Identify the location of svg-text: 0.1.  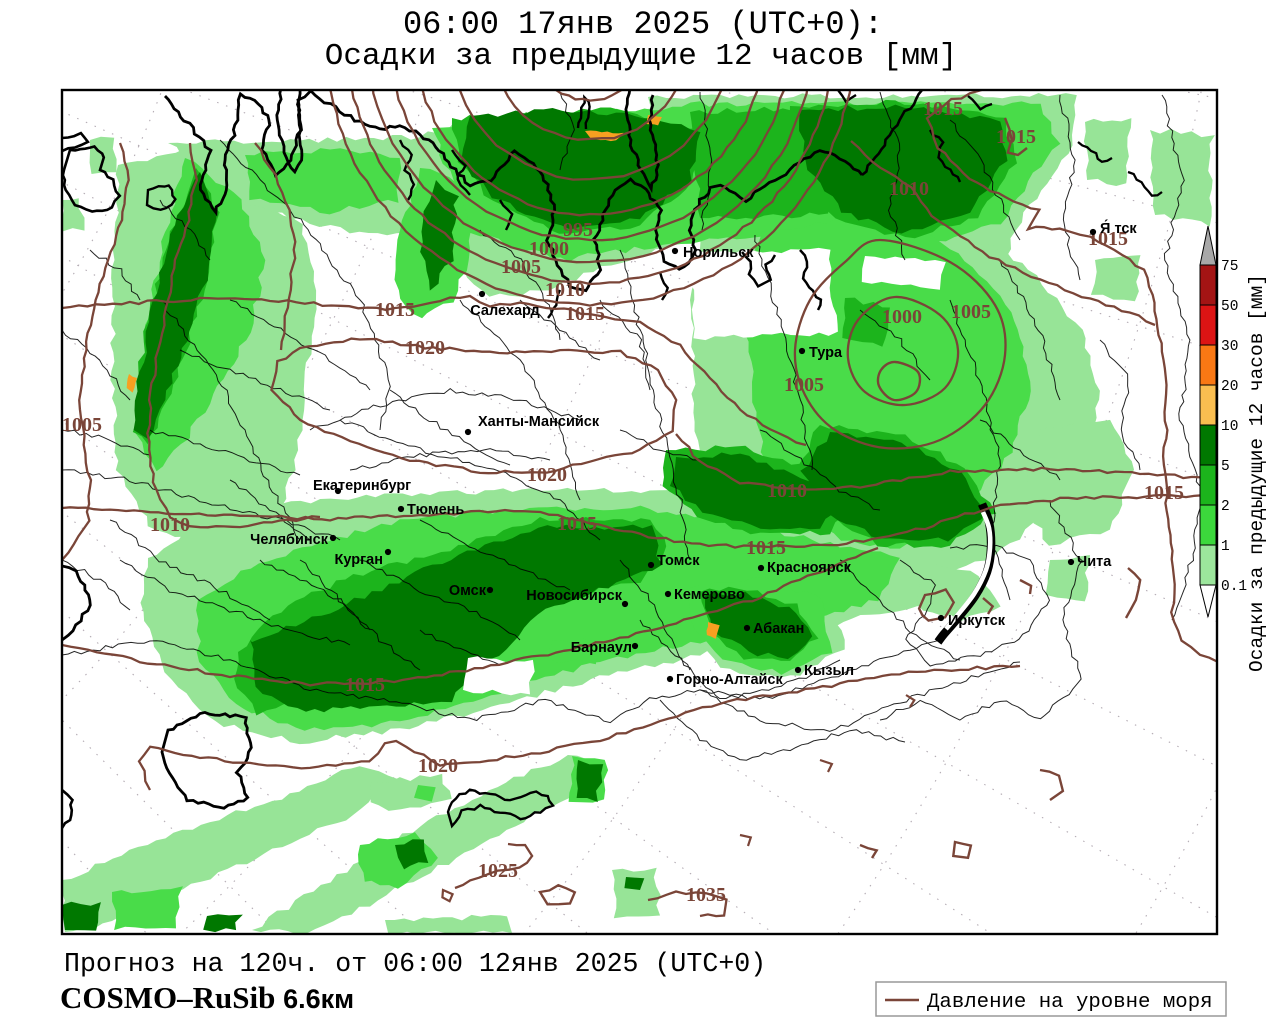
(1234, 587).